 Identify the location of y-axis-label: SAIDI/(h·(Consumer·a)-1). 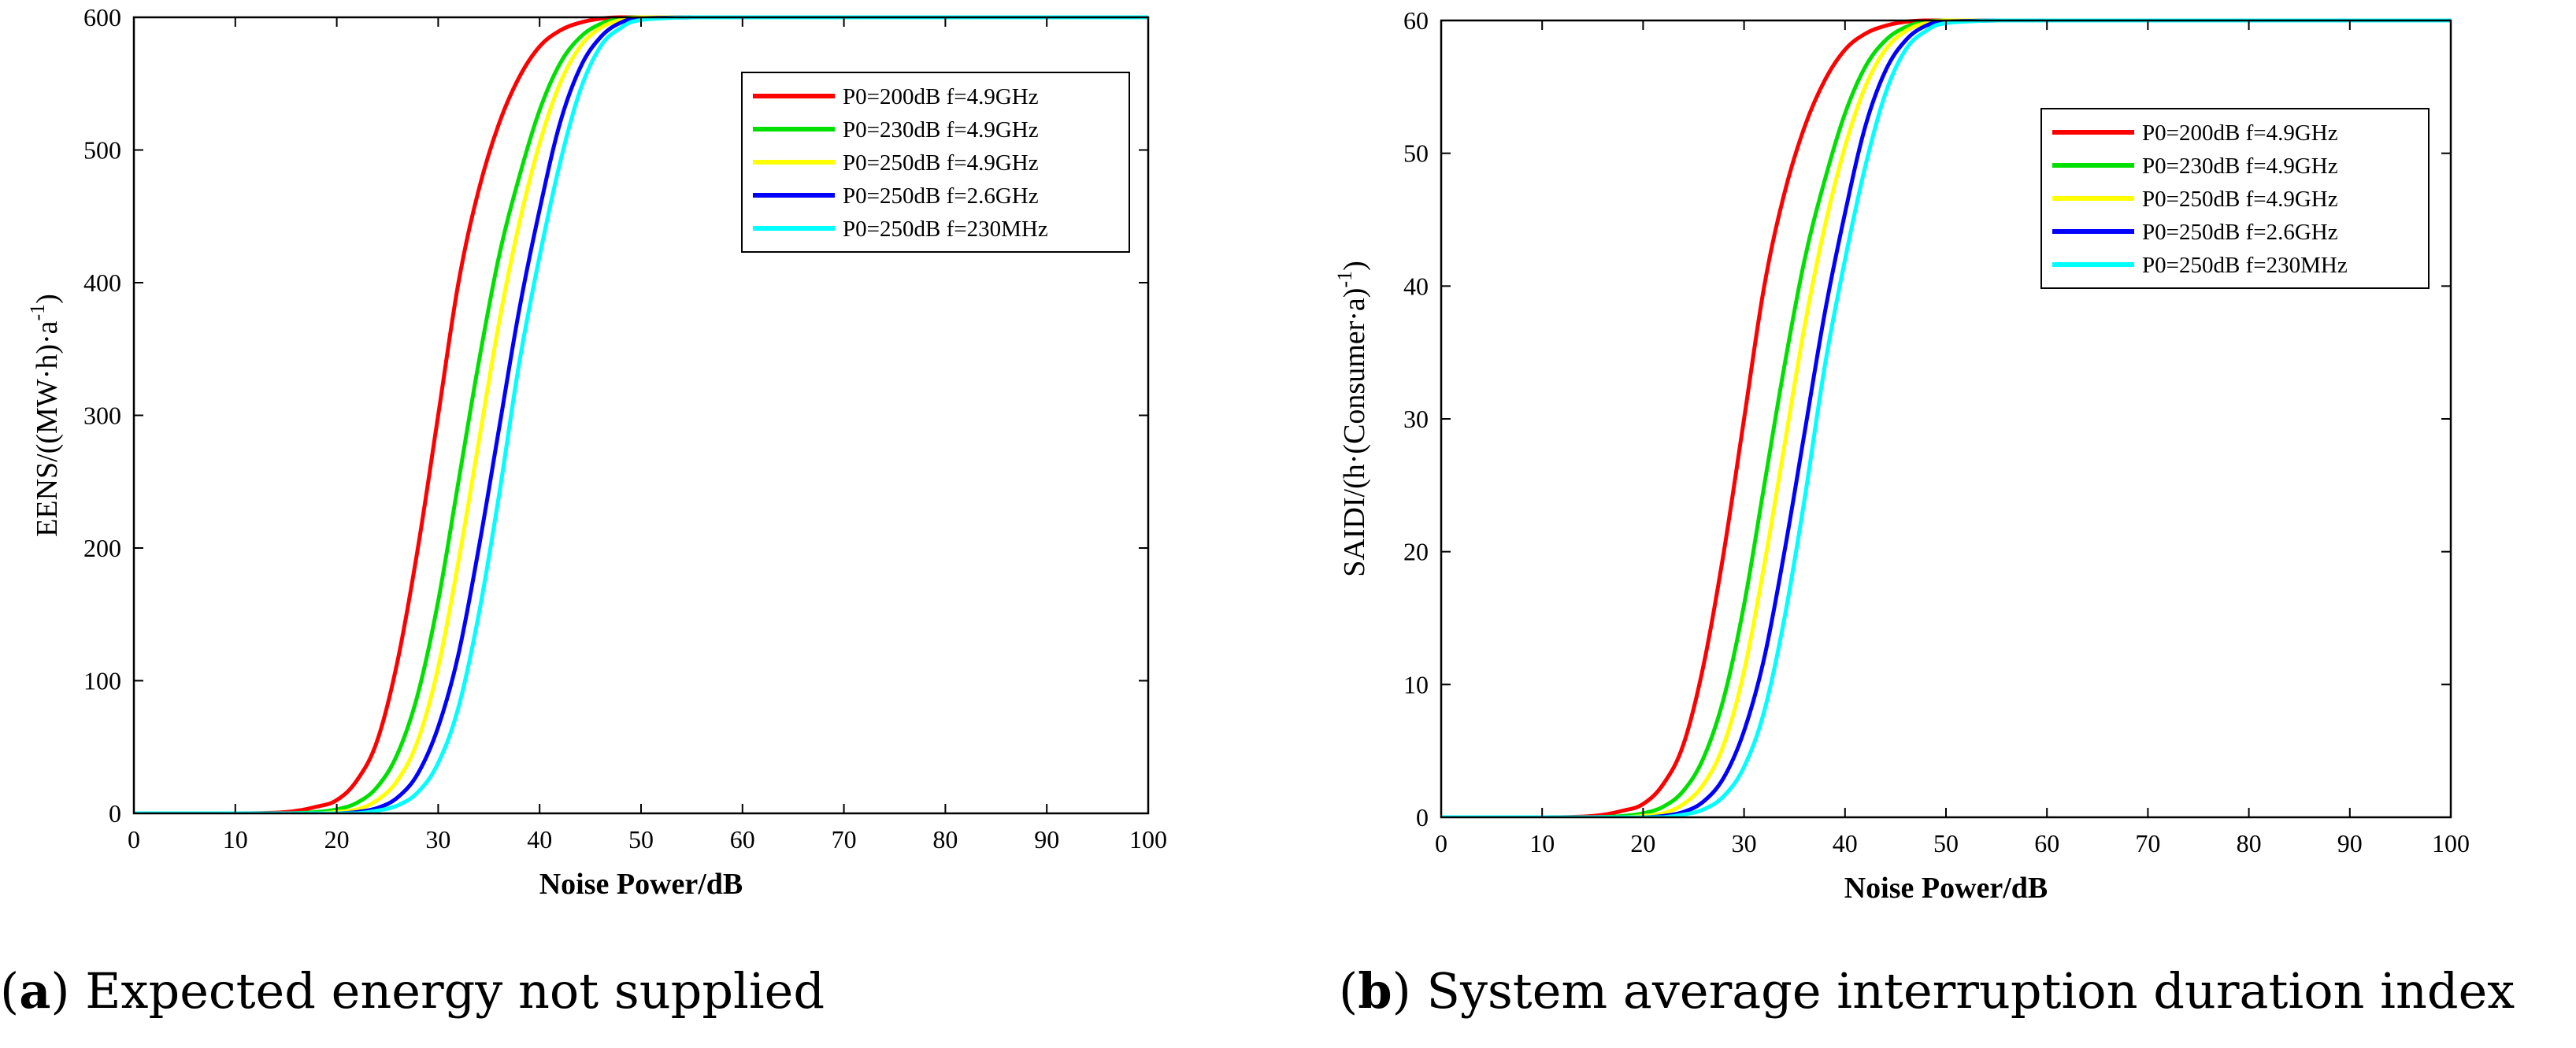
(1352, 419).